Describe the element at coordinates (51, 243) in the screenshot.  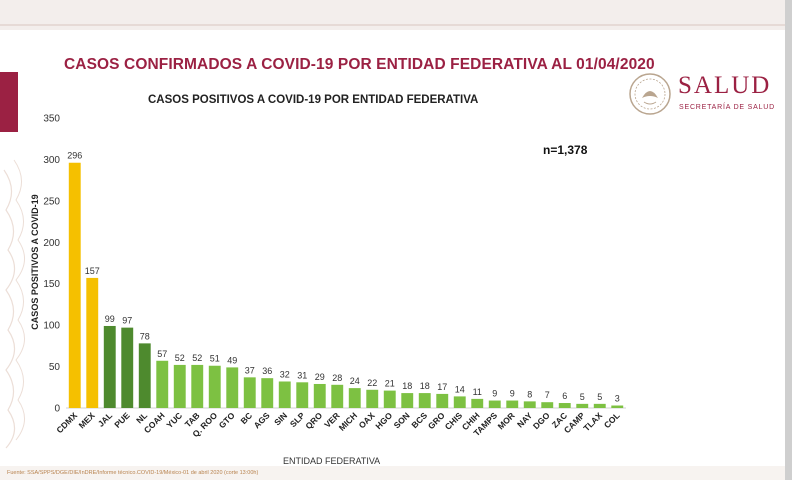
I see `y-tick-label: 200` at that location.